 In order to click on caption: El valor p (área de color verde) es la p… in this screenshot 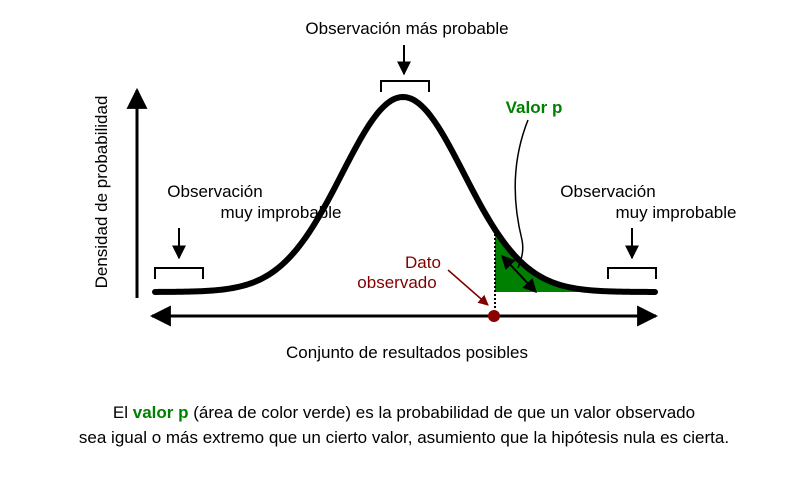, I will do `click(404, 412)`.